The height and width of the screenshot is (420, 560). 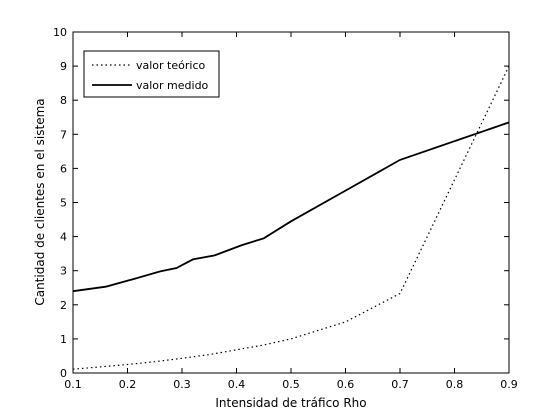 What do you see at coordinates (73, 384) in the screenshot?
I see `x-tick-label: 0.1` at bounding box center [73, 384].